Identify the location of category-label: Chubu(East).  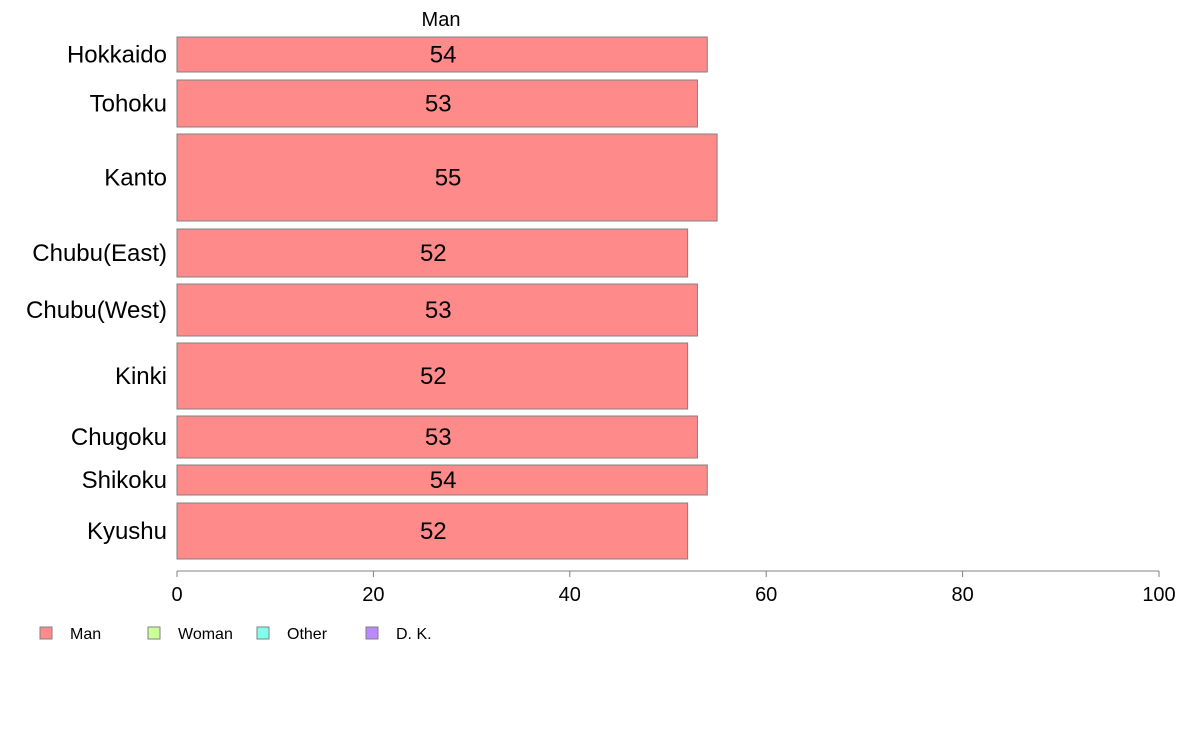
(99, 253).